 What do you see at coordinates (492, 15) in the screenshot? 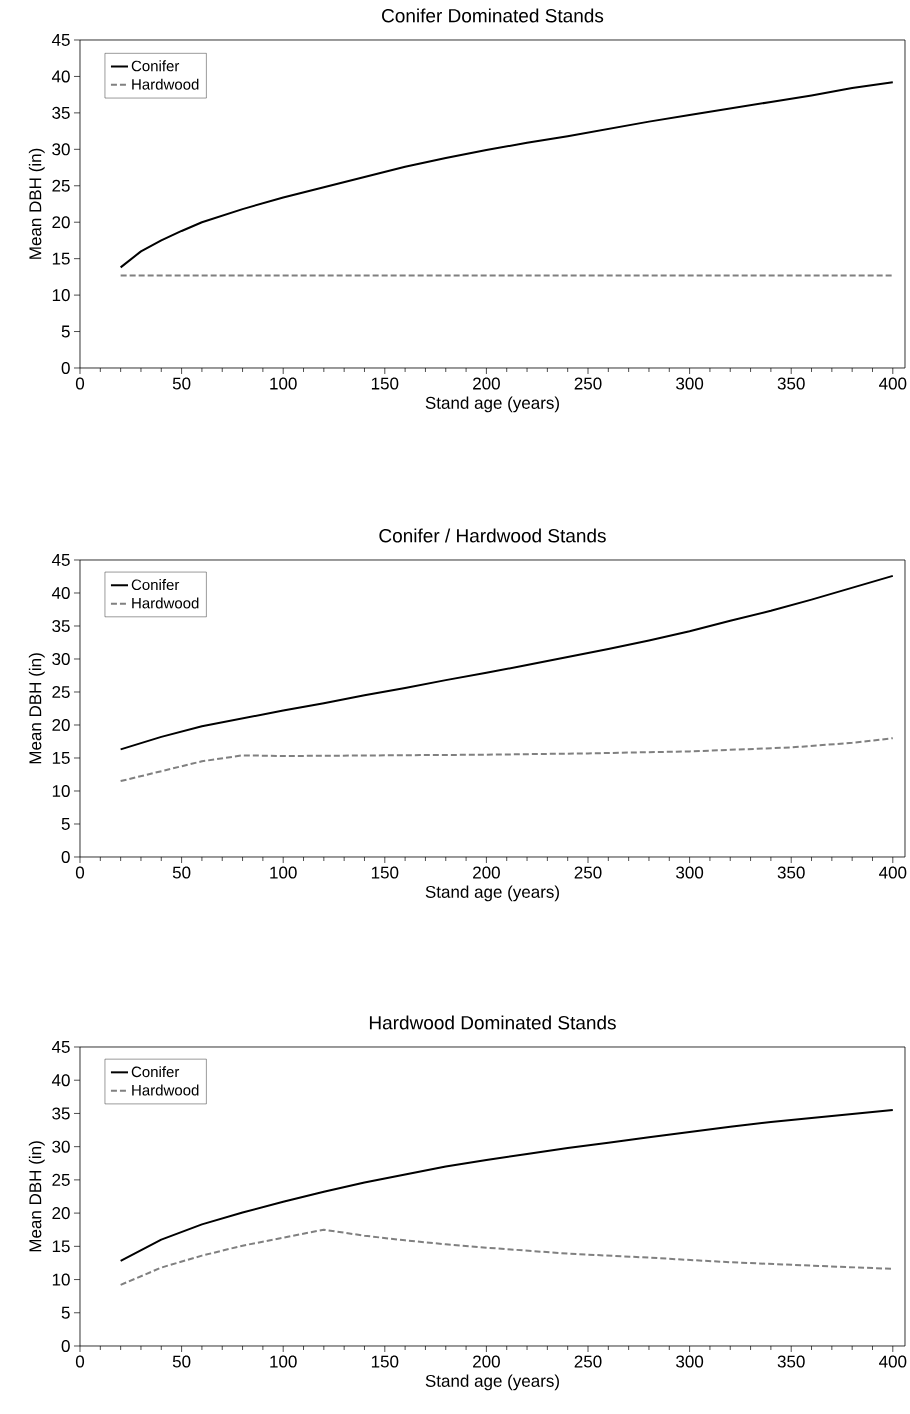
I see `chart-title: Conifer Dominated Stands` at bounding box center [492, 15].